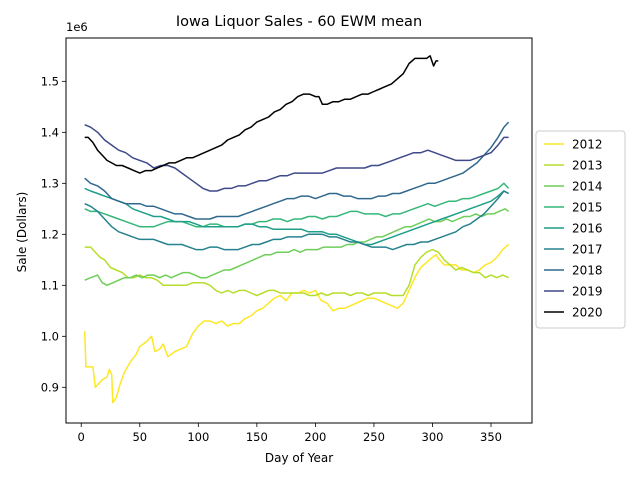 This screenshot has width=640, height=480. What do you see at coordinates (290, 433) in the screenshot?
I see `x-axis-ticks: 0 50 100 150 200 250 300 350` at bounding box center [290, 433].